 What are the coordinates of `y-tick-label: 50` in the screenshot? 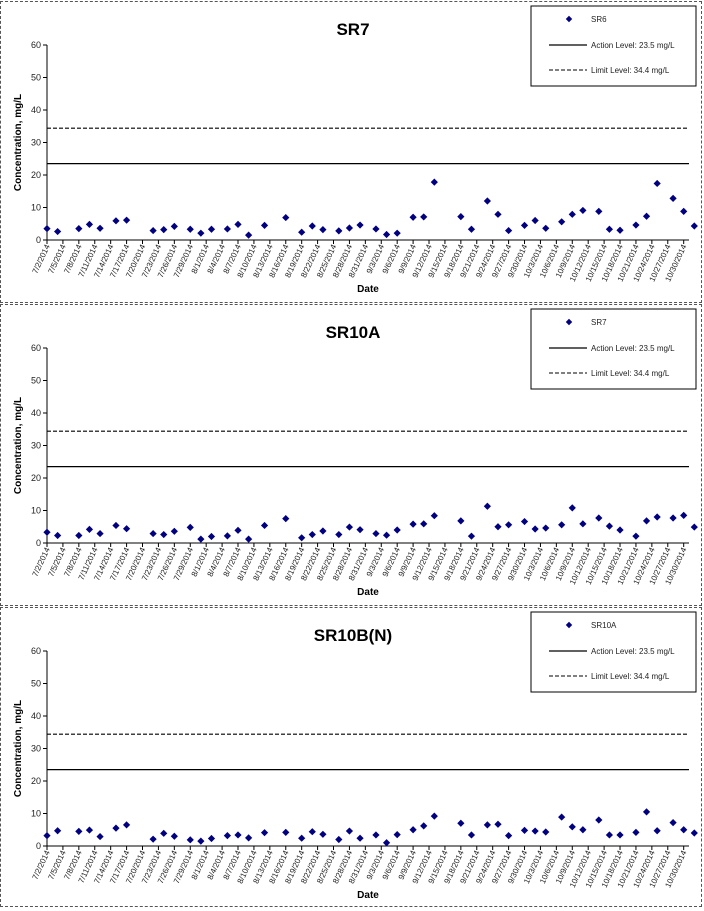 It's located at (36, 381).